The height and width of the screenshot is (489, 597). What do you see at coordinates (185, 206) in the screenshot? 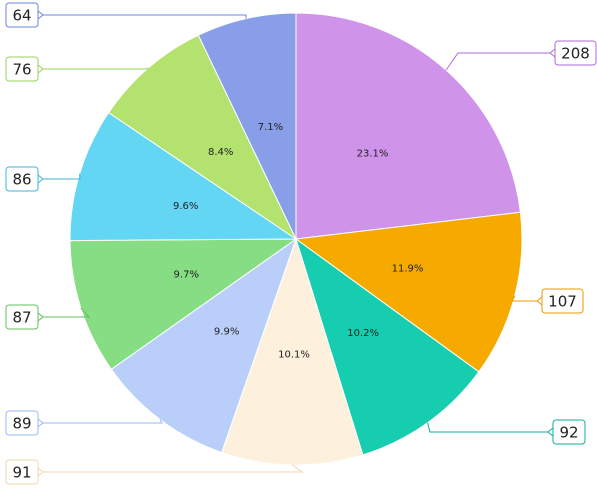
I see `percent-label: 9.6%` at bounding box center [185, 206].